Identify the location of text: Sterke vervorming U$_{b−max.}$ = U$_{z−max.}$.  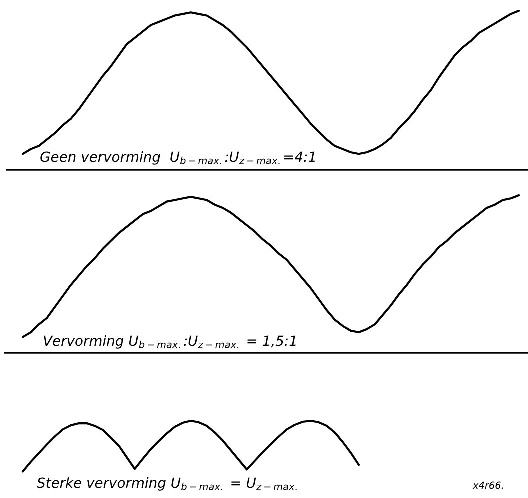
(167, 484).